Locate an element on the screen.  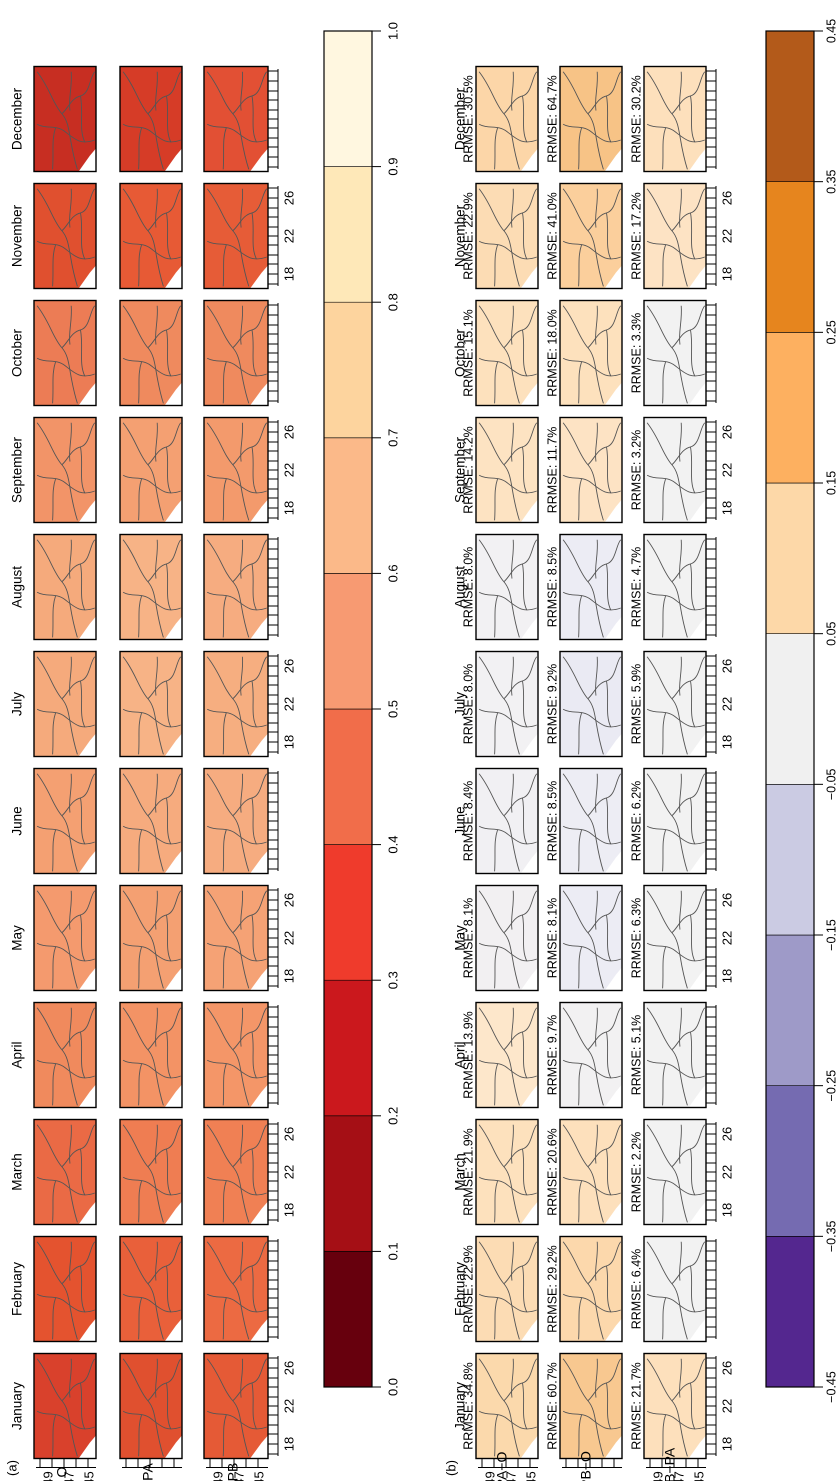
rrmse-label: RRMSE: 8.4% is located at coordinates (468, 821).